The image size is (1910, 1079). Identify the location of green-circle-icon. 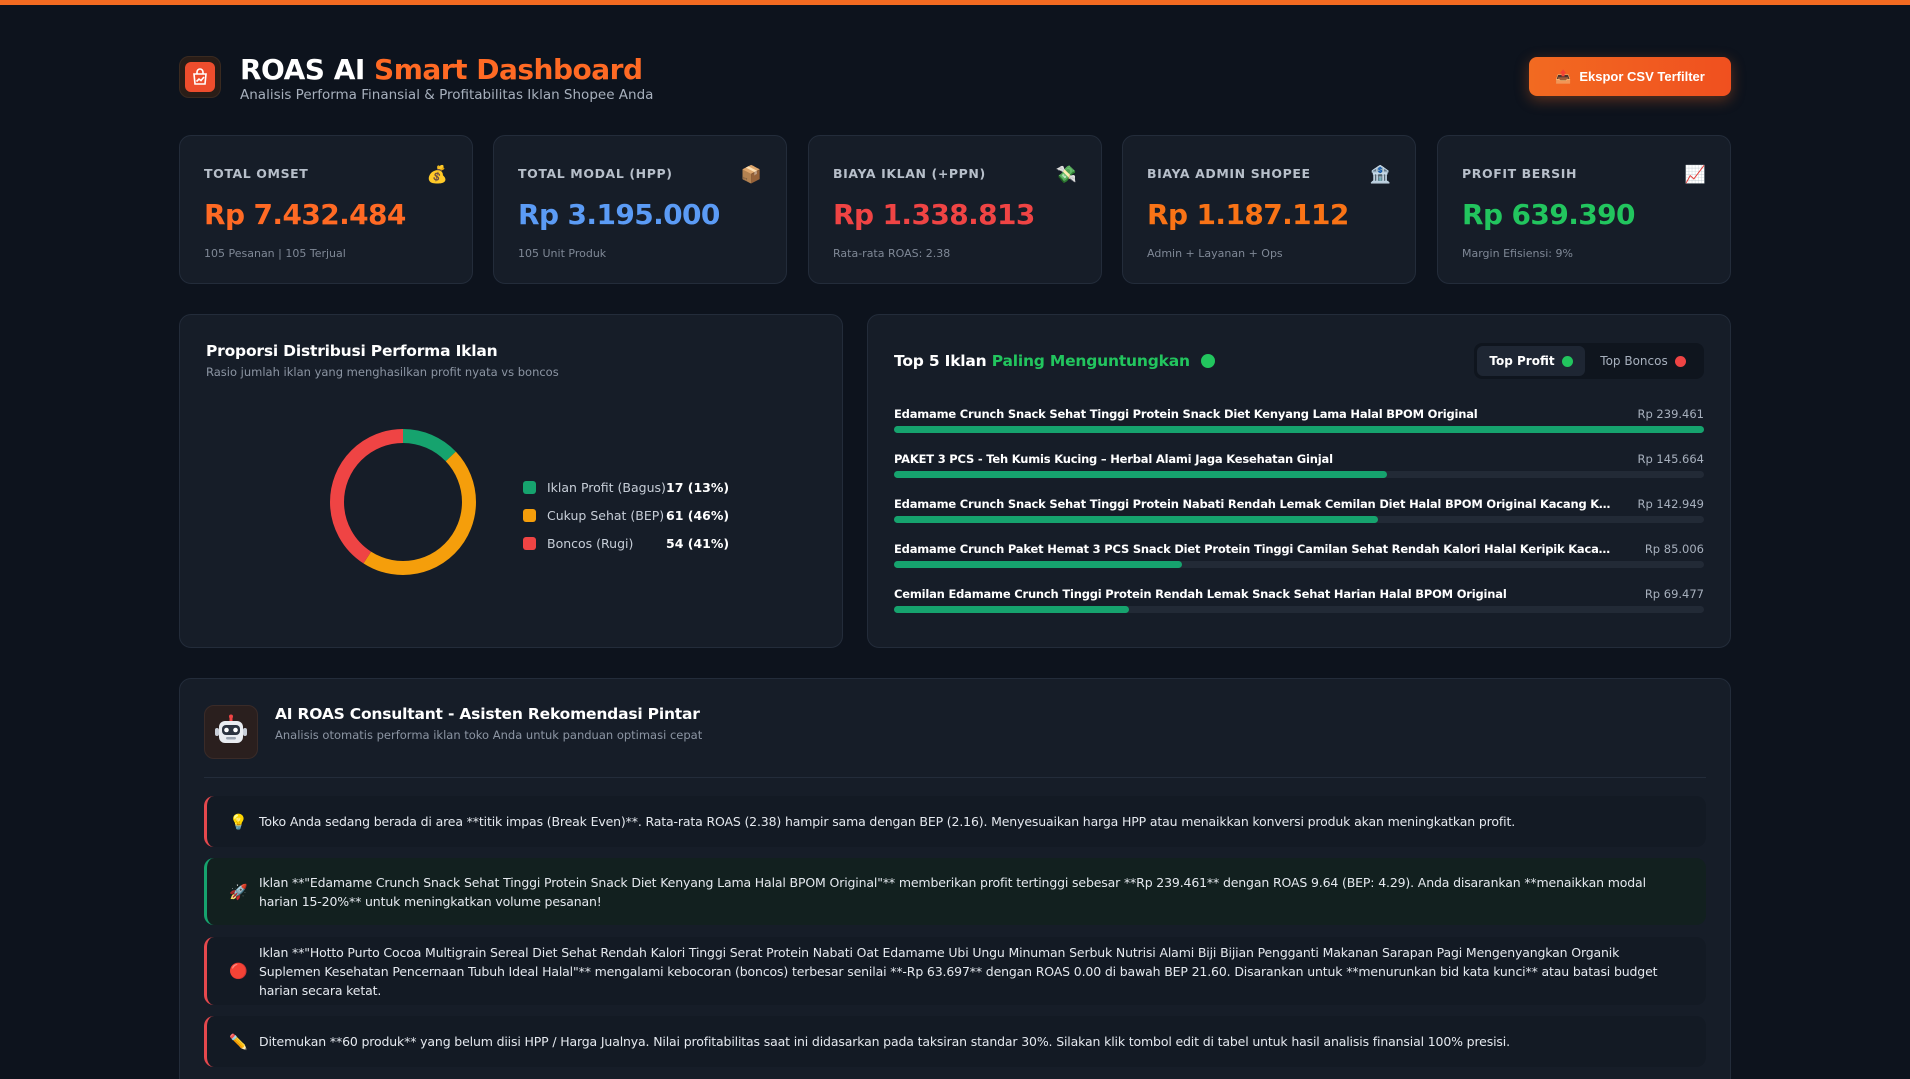
(1208, 361).